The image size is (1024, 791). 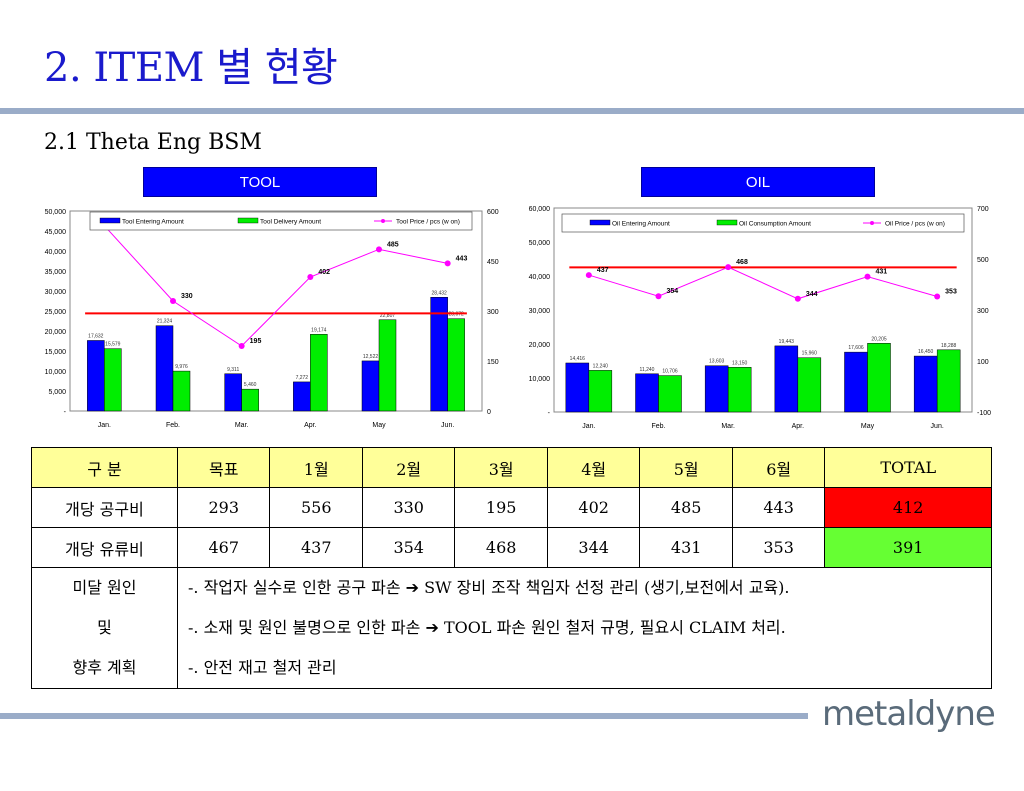 What do you see at coordinates (493, 212) in the screenshot?
I see `y2-tick-label: 600` at bounding box center [493, 212].